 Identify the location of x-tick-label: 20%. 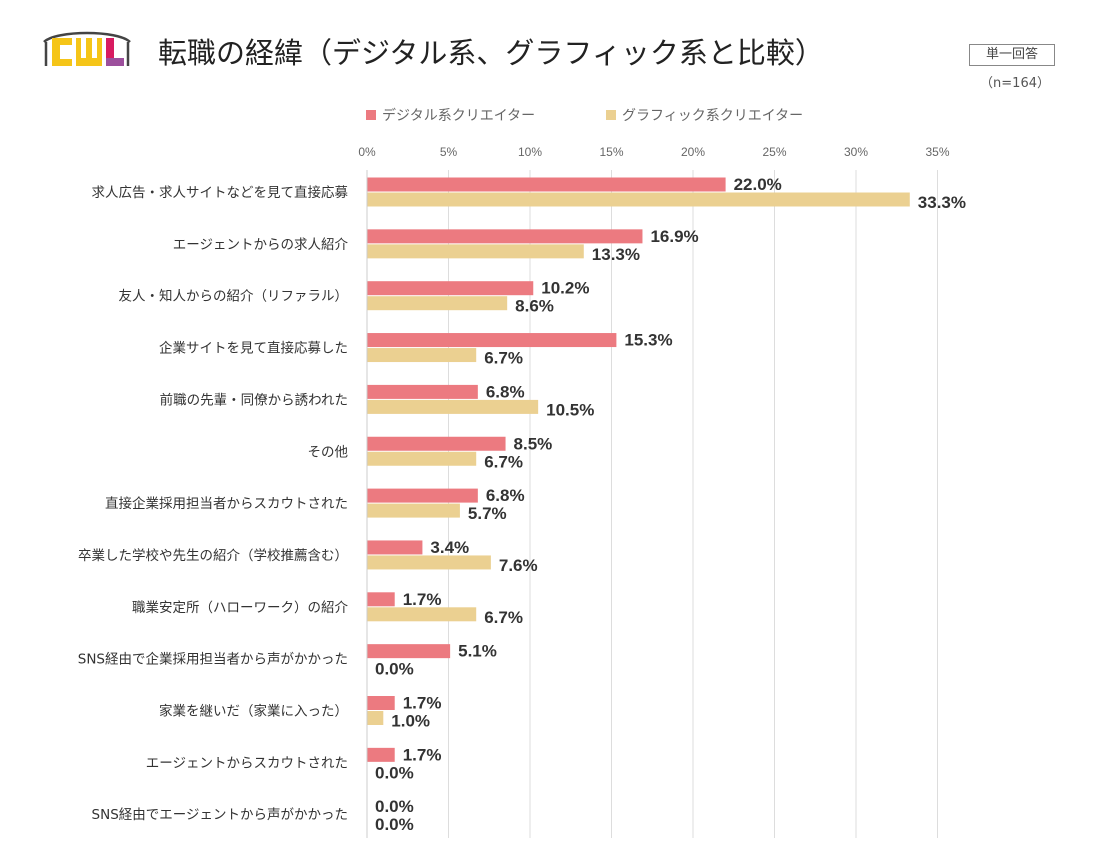
(693, 152).